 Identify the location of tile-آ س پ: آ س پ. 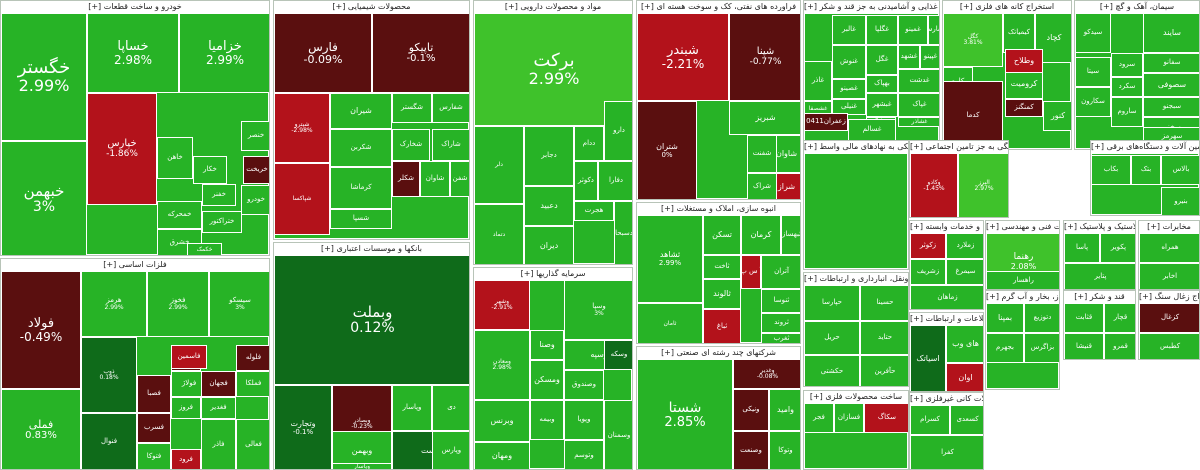
(751, 272).